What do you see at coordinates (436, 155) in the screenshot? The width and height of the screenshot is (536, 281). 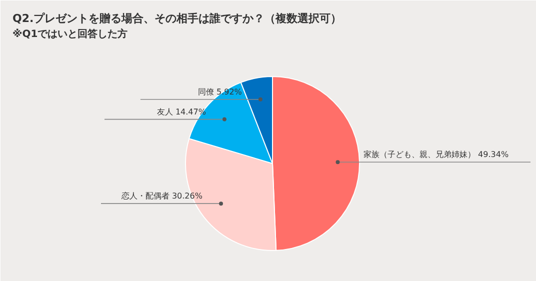 I see `slice-label: 家族（子ども、親、兄弟姉妹） 49.34%` at bounding box center [436, 155].